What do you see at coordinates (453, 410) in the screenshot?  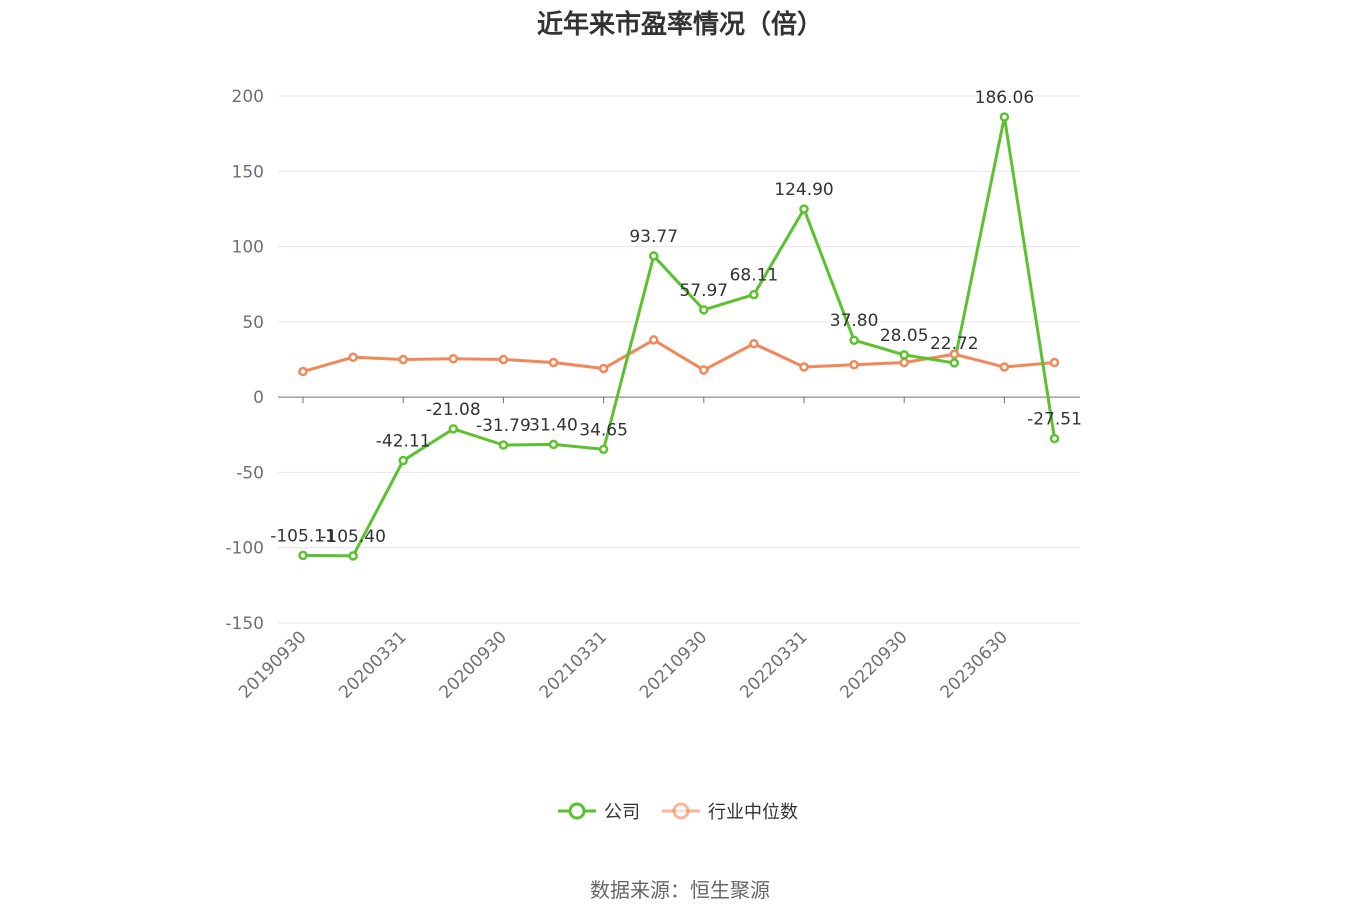 I see `data-label: -21.08` at bounding box center [453, 410].